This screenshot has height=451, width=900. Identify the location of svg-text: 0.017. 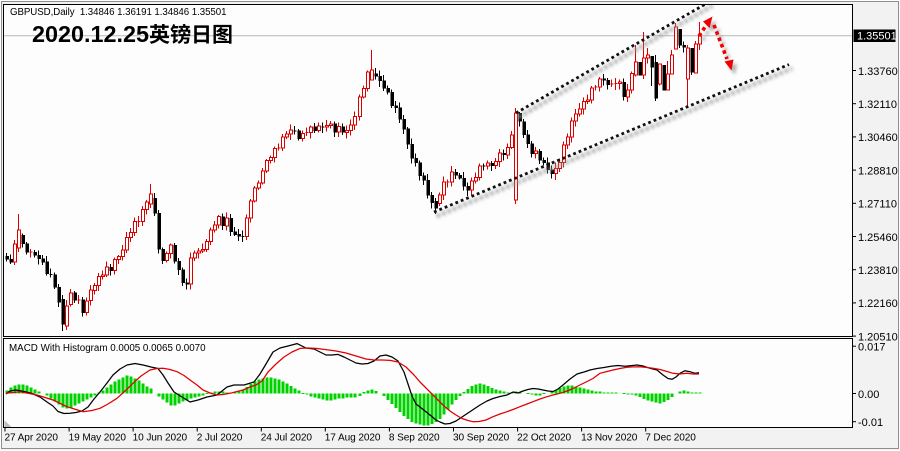
(872, 348).